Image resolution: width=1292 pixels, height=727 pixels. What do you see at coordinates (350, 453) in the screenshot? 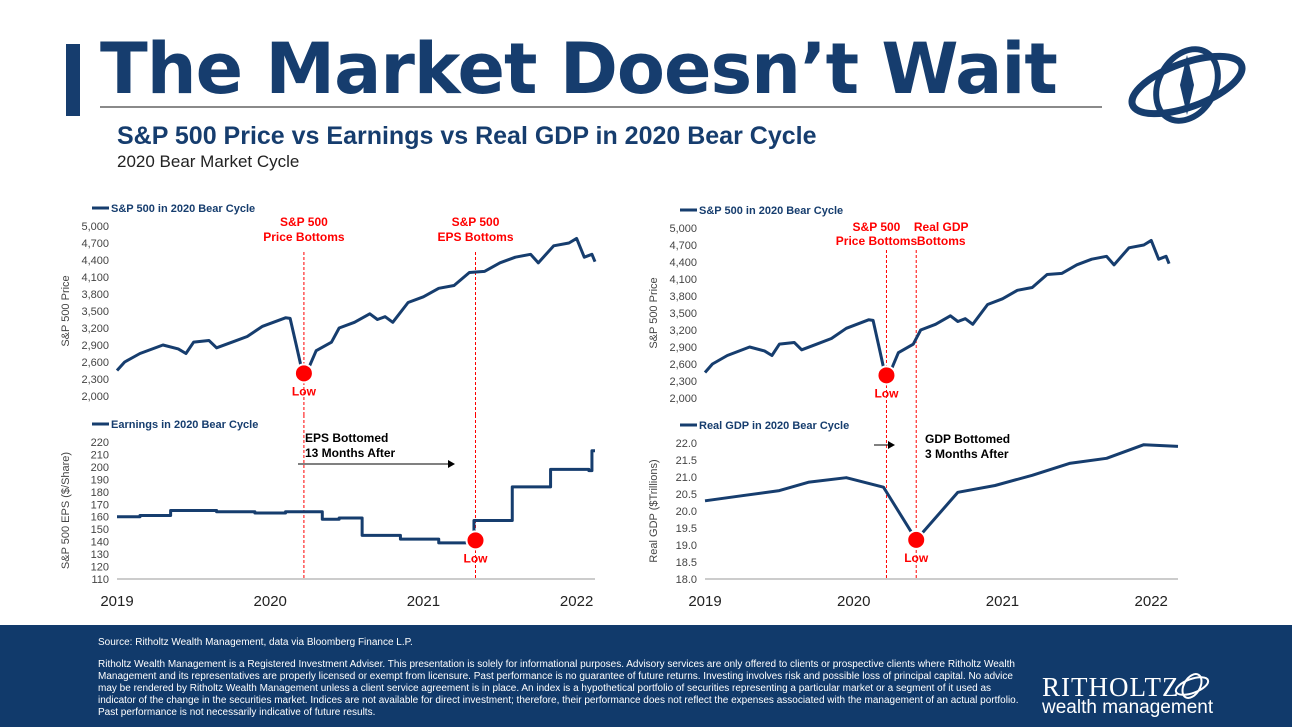
I see `annotation-text: 13 Months After` at bounding box center [350, 453].